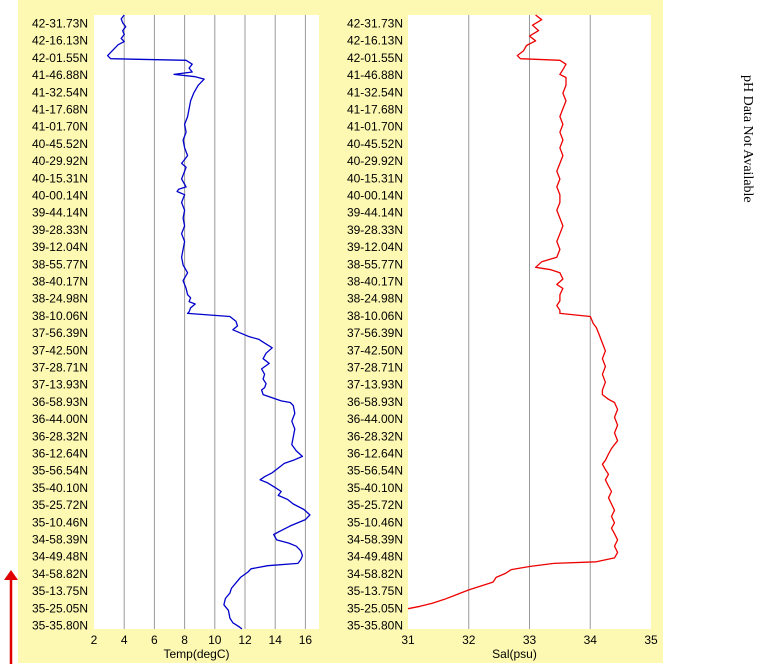  What do you see at coordinates (530, 640) in the screenshot?
I see `sal-x-tick-label: 33` at bounding box center [530, 640].